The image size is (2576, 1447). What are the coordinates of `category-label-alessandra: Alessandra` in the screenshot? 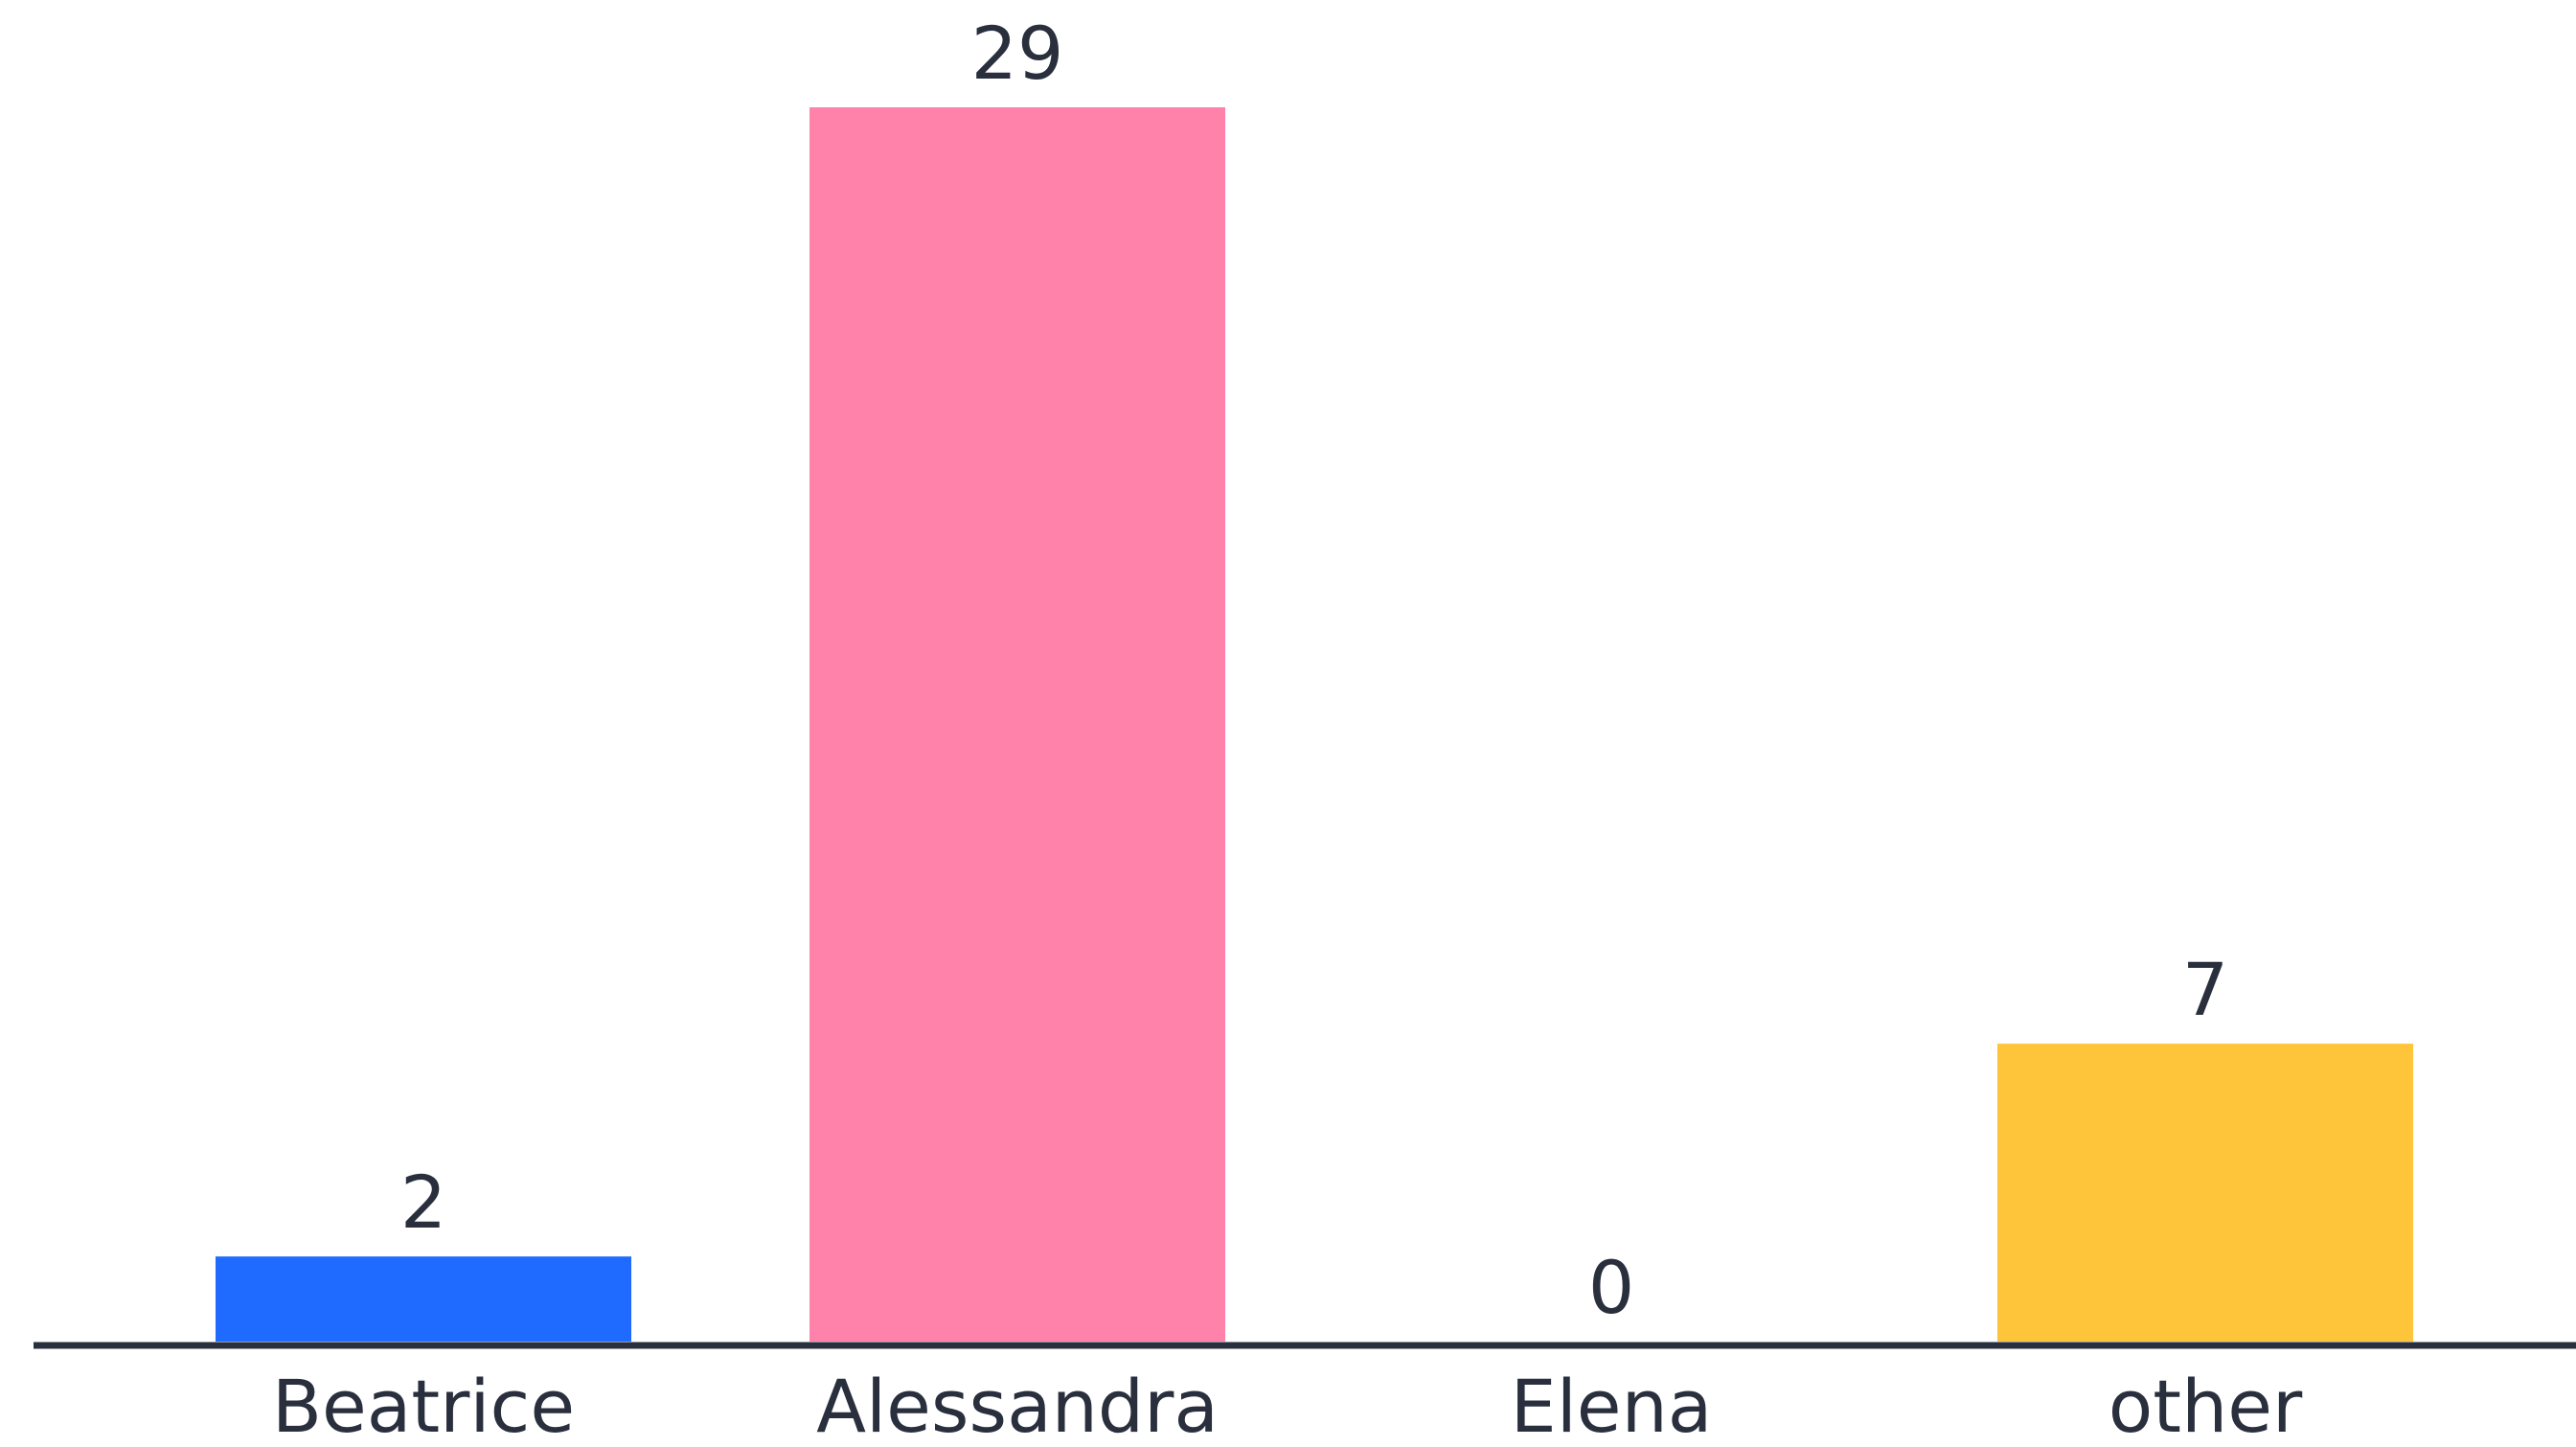 It's located at (1017, 1405).